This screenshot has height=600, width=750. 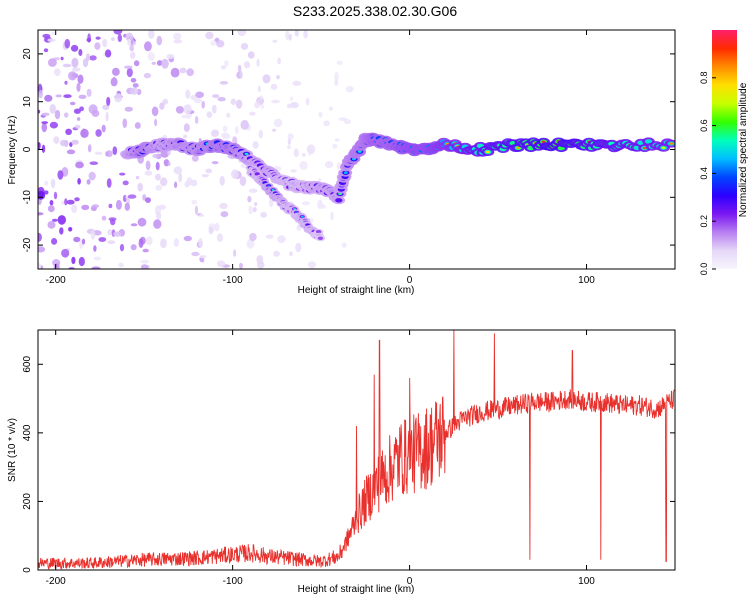 What do you see at coordinates (410, 581) in the screenshot?
I see `snr-x-tick-label: 0` at bounding box center [410, 581].